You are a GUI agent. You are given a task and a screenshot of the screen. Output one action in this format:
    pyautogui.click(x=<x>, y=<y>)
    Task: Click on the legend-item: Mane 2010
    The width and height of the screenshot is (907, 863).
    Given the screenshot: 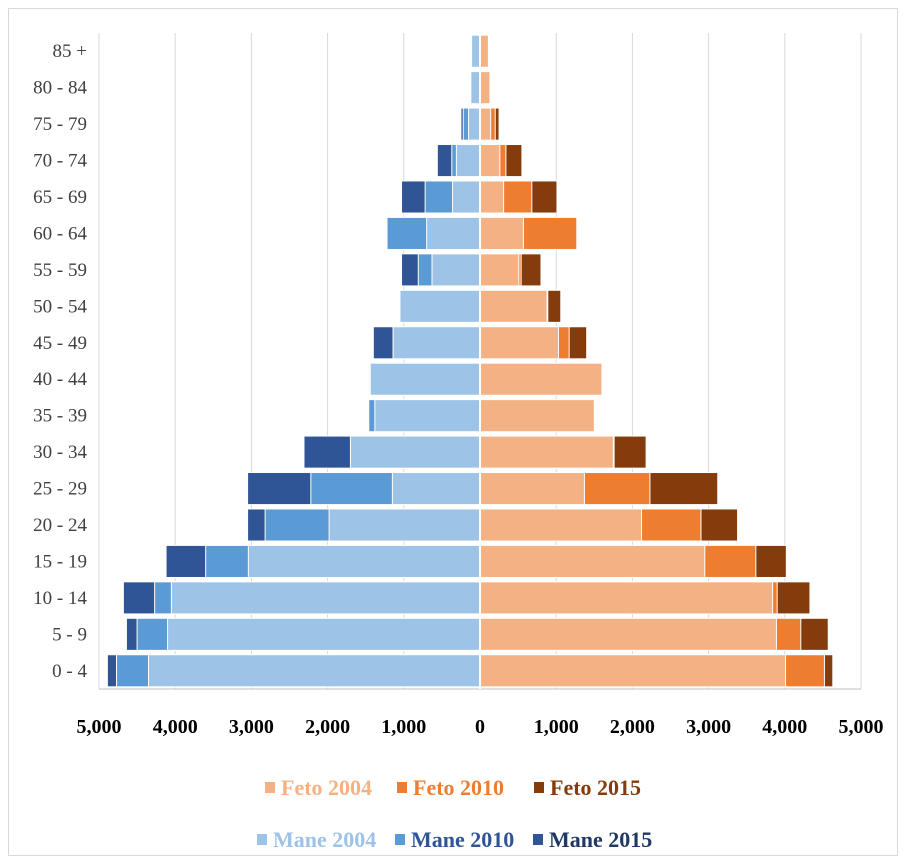 What is the action you would take?
    pyautogui.click(x=454, y=839)
    